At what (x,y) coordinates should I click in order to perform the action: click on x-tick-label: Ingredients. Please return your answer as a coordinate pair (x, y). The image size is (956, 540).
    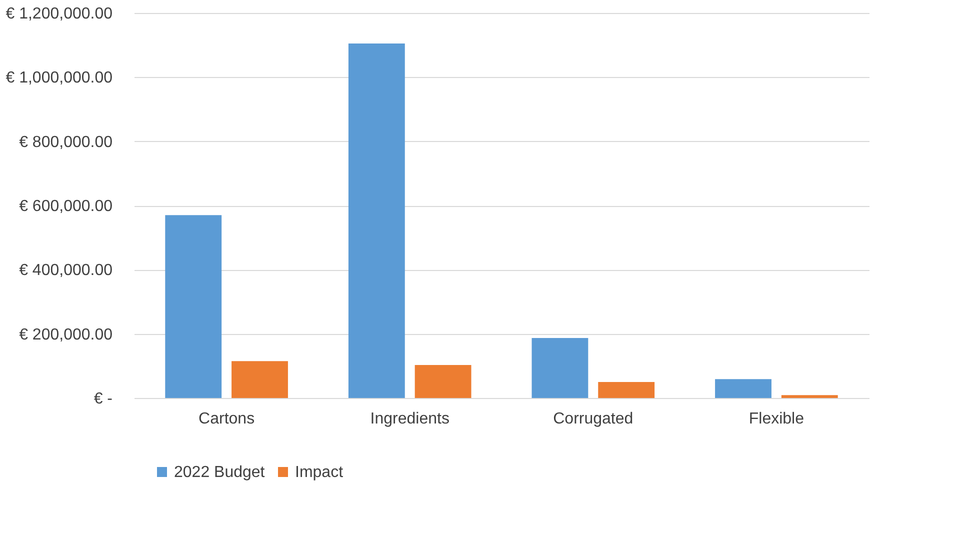
    Looking at the image, I should click on (410, 419).